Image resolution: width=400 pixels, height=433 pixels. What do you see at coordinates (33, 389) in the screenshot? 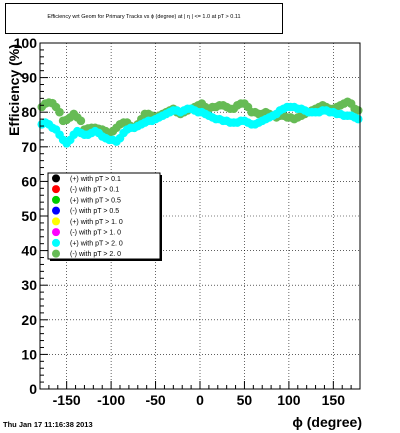
I see `y-tick-label: 0` at bounding box center [33, 389].